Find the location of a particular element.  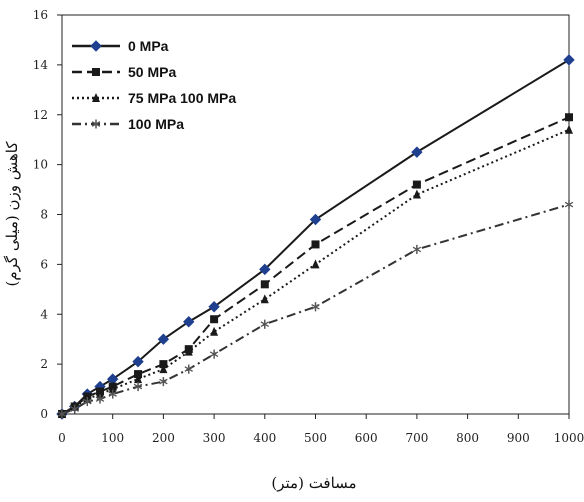

x-tick-label: 1000 is located at coordinates (569, 438).